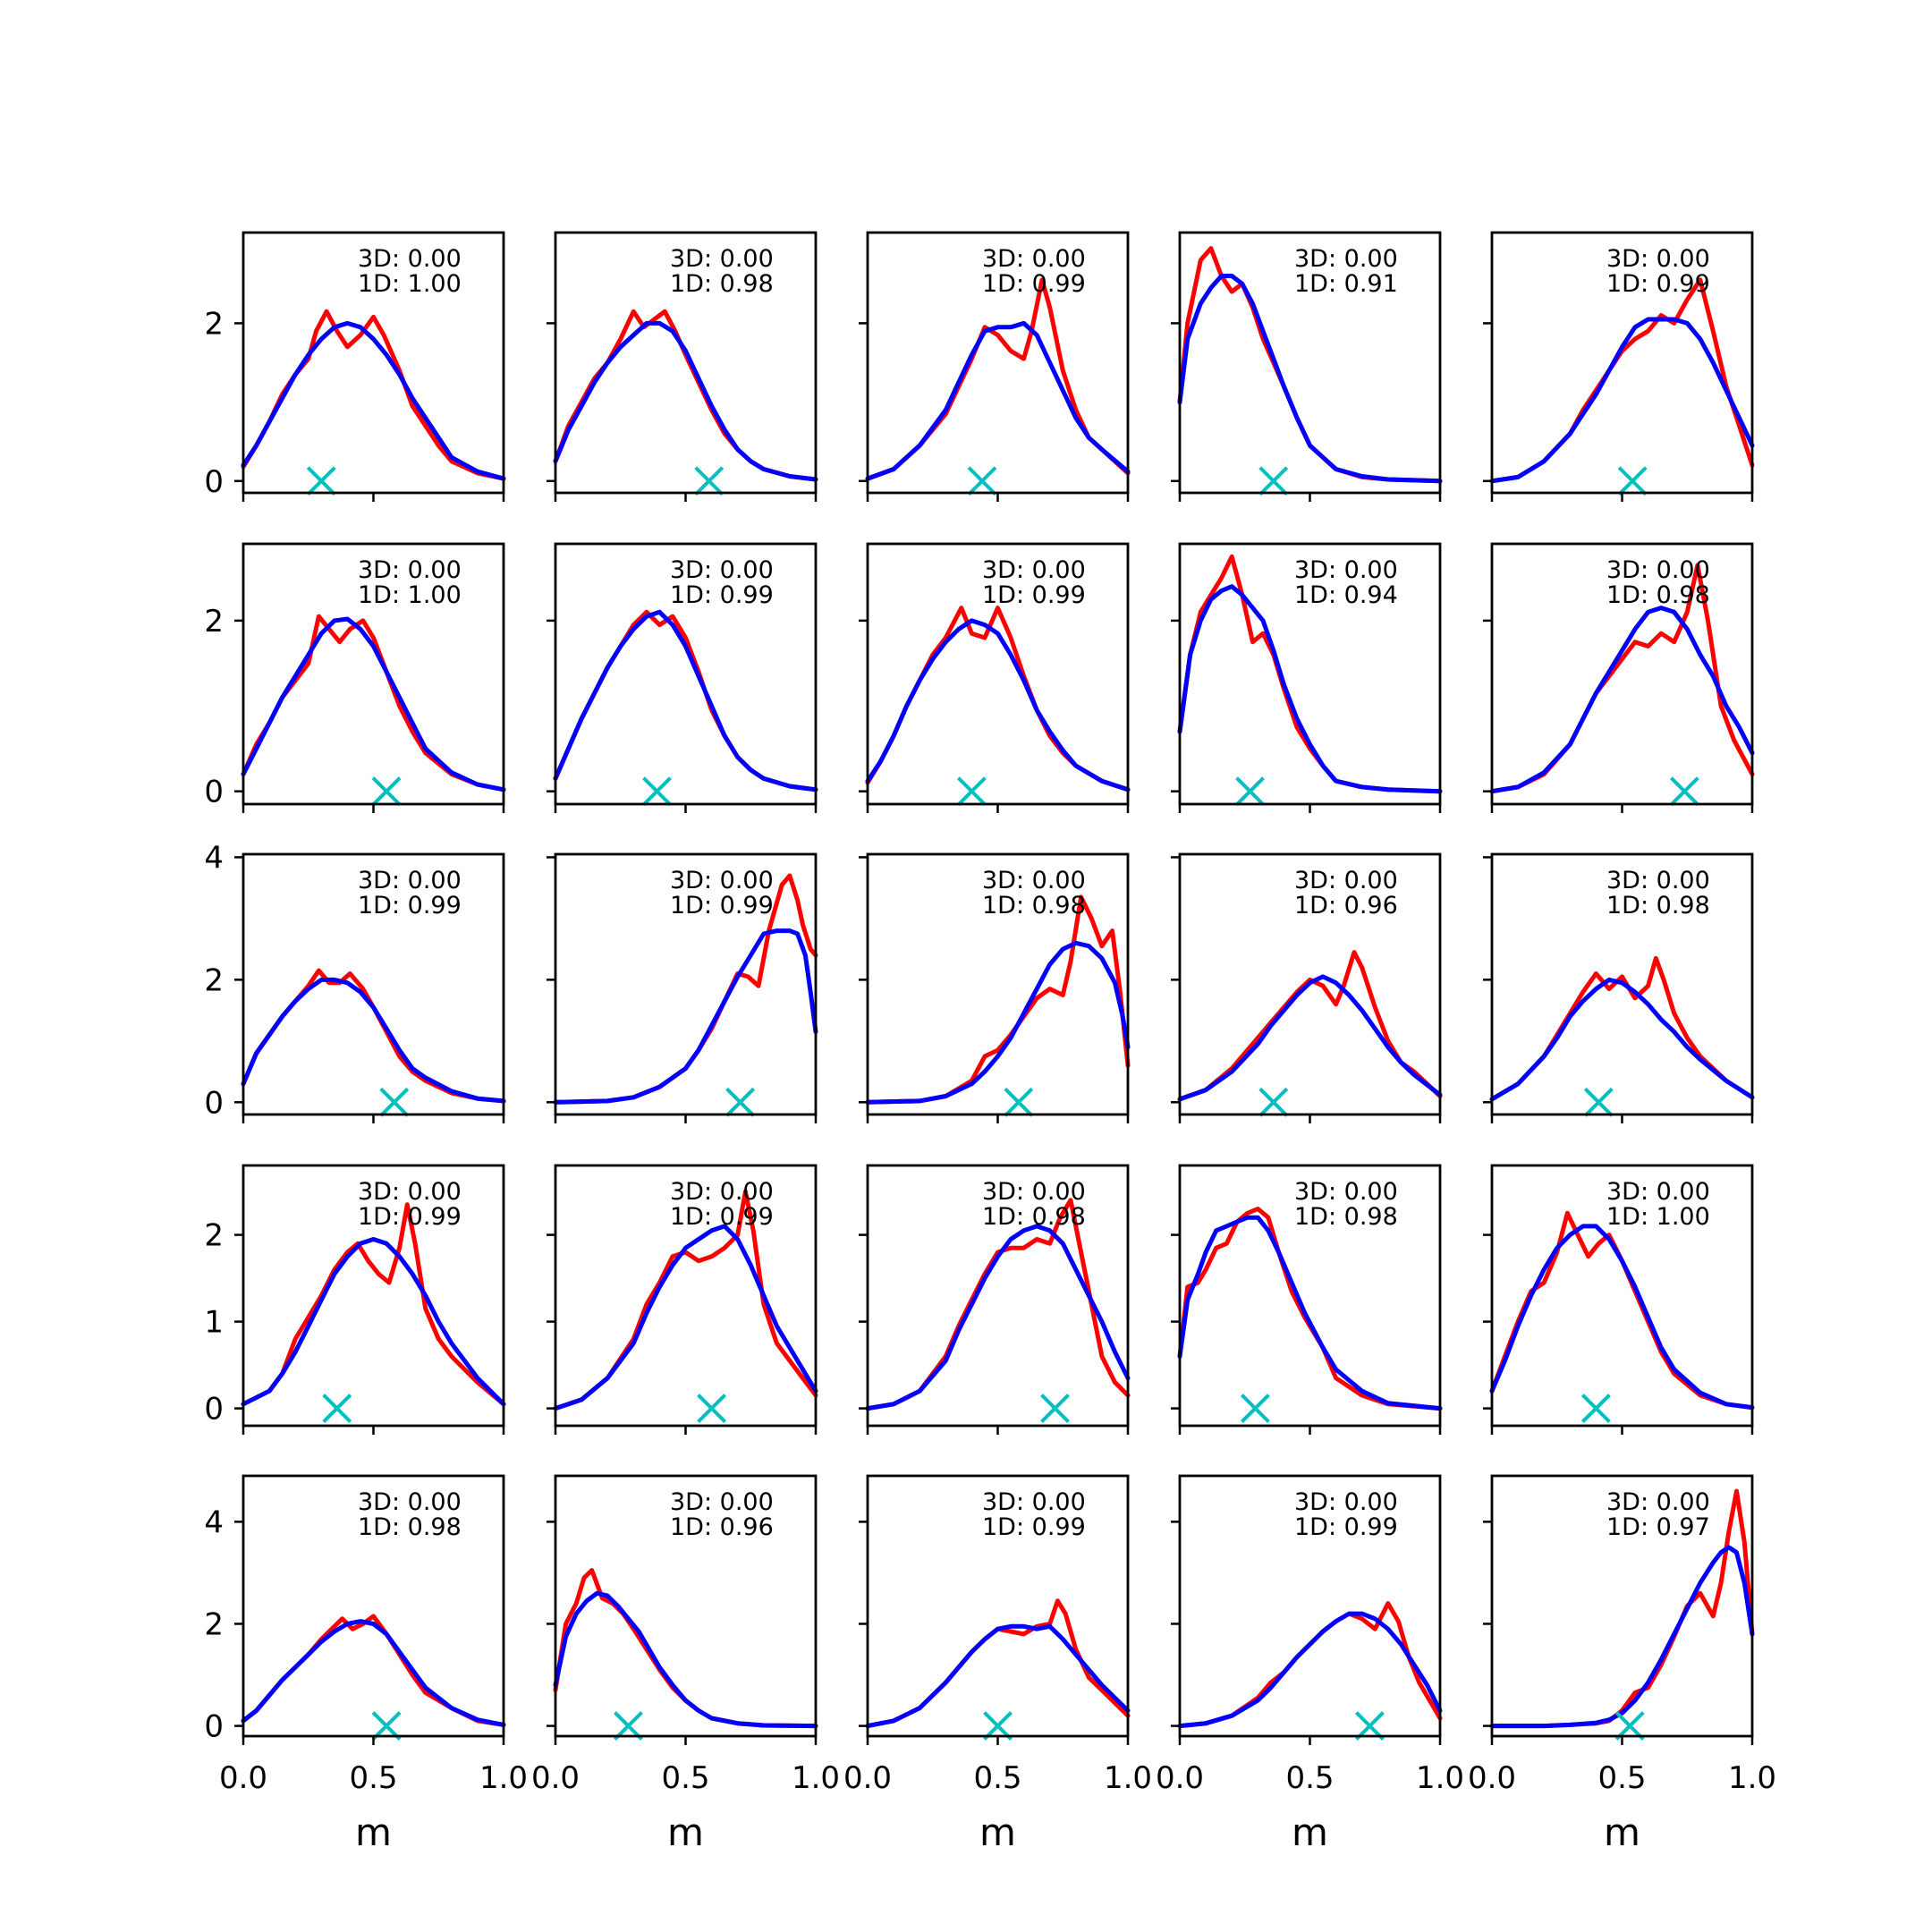 The height and width of the screenshot is (1932, 1932). Describe the element at coordinates (1658, 1527) in the screenshot. I see `panel-annotation: 1D: 0.97` at that location.